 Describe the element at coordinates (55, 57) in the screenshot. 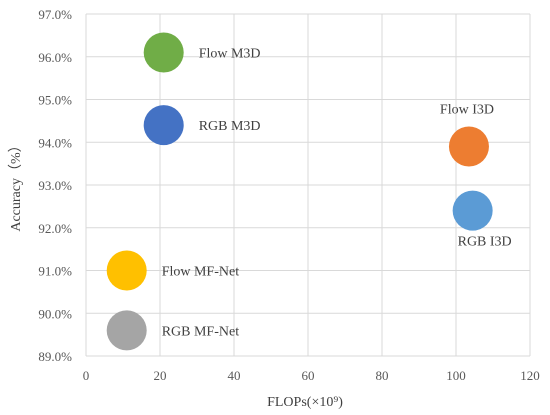

I see `y-tick-label: 96.0%` at that location.